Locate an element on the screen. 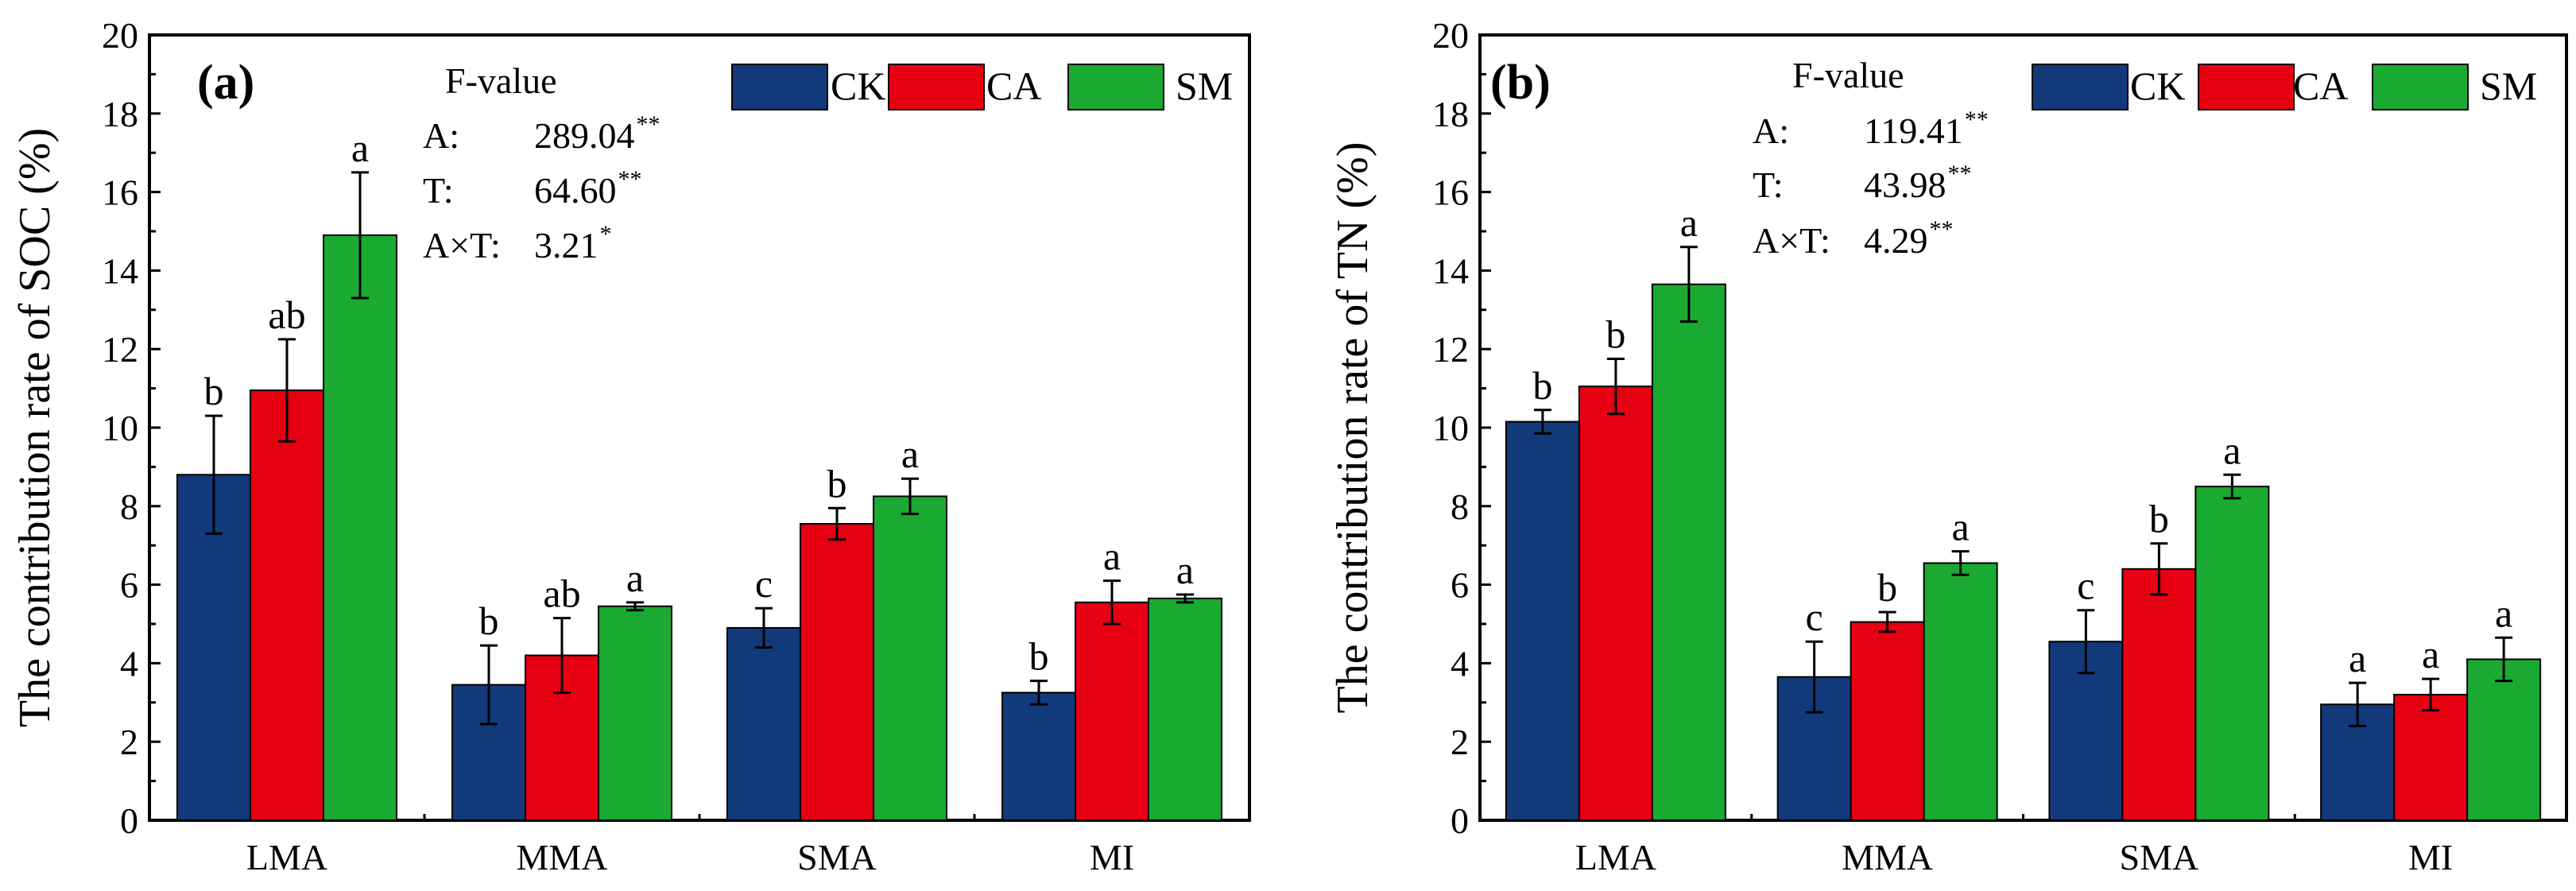 Image resolution: width=2576 pixels, height=891 pixels. f-value-label: A×T: is located at coordinates (462, 245).